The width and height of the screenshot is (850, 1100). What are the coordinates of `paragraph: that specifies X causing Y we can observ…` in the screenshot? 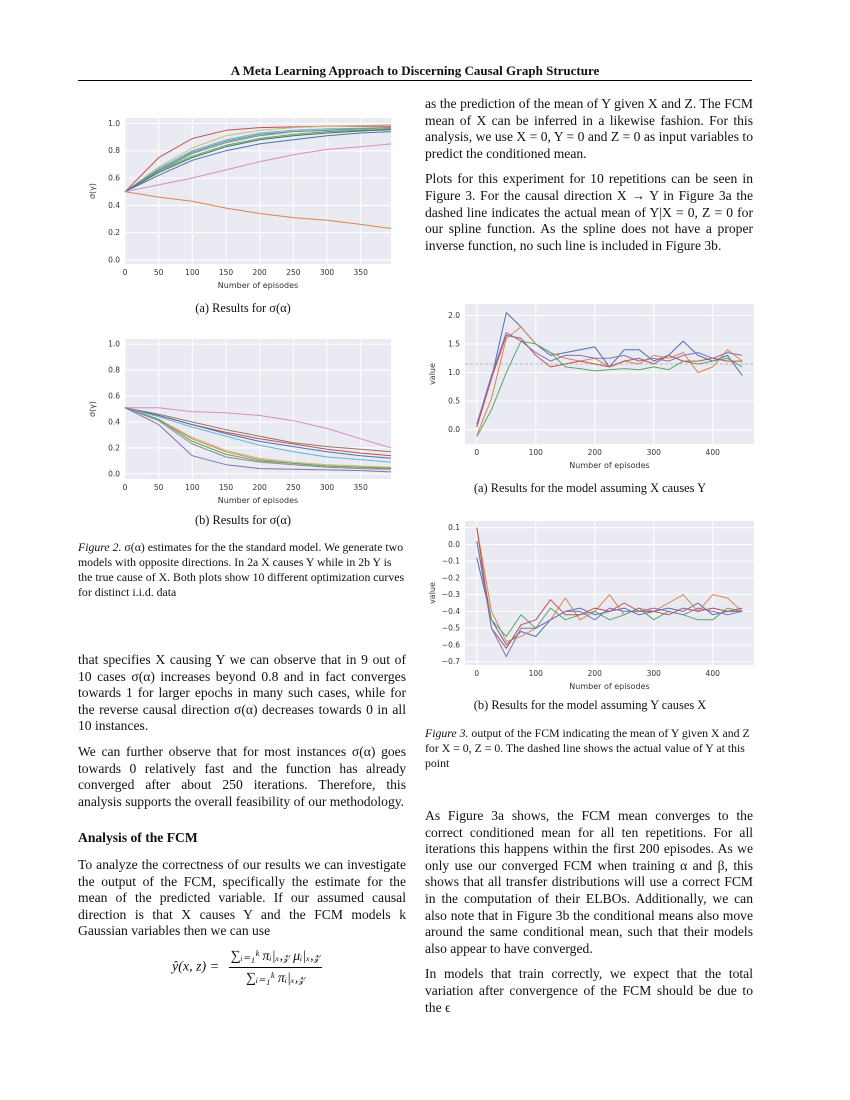 It's located at (242, 693).